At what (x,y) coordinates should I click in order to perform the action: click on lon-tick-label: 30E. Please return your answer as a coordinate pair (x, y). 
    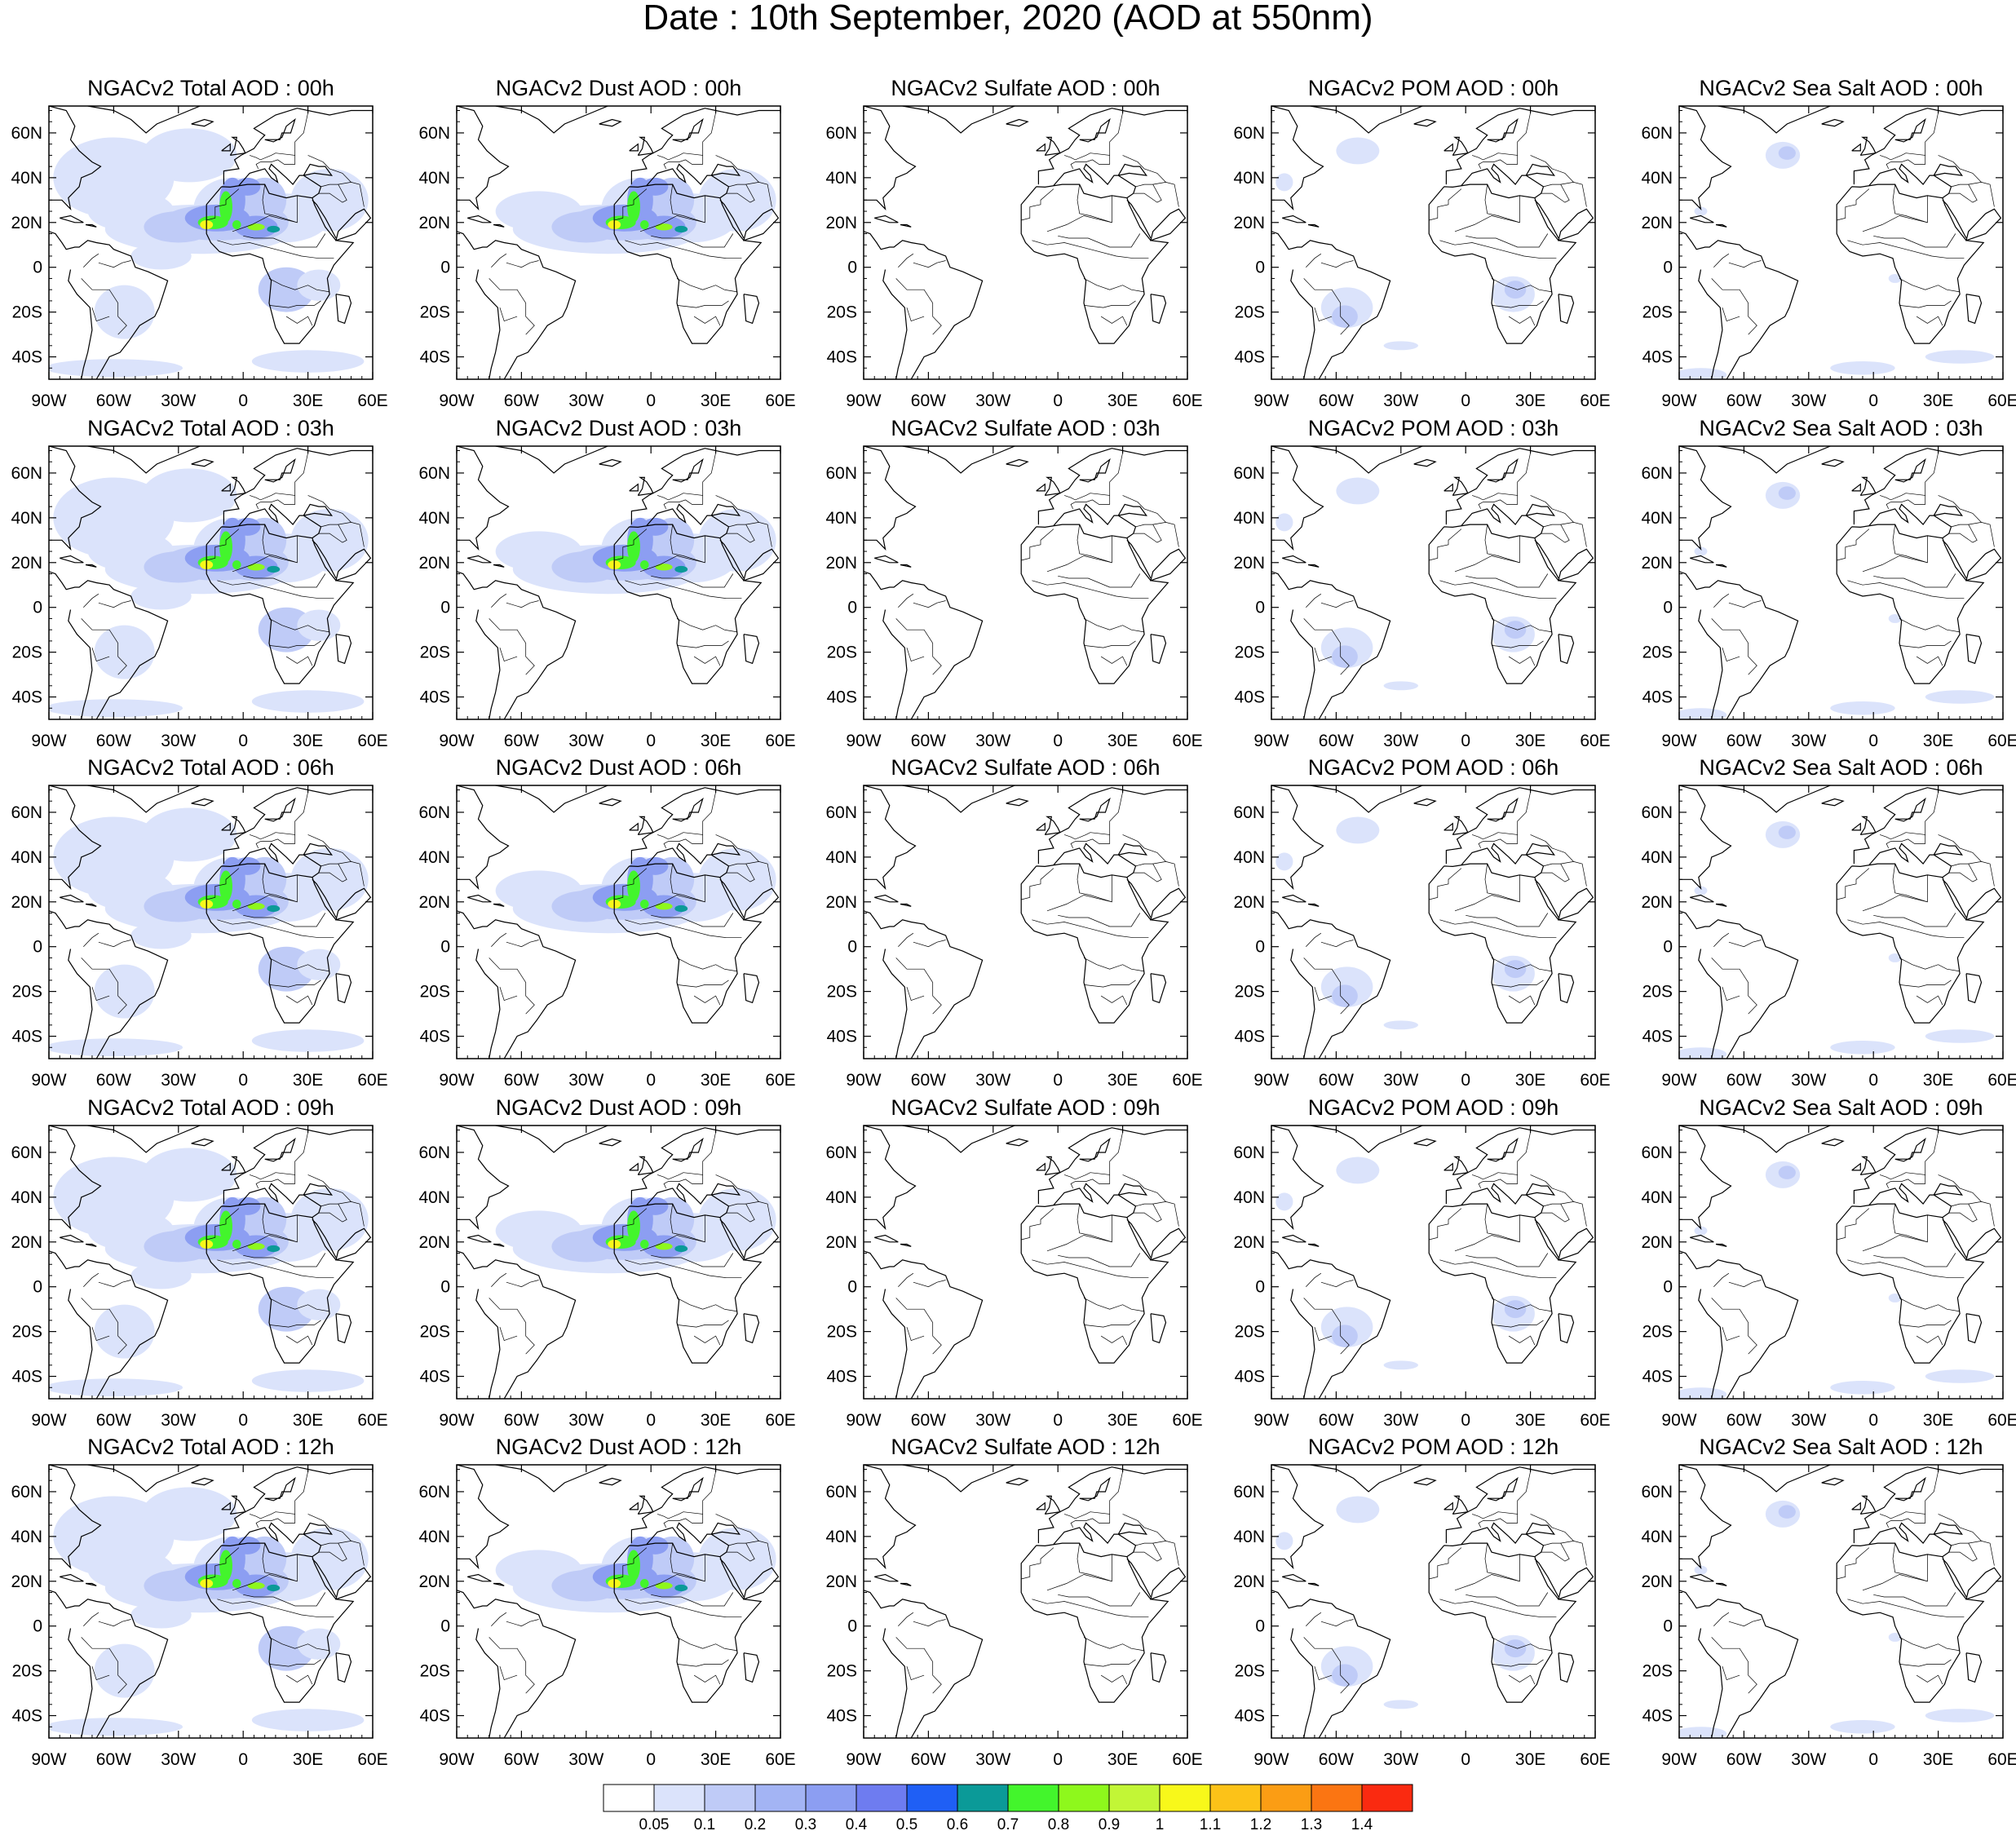
    Looking at the image, I should click on (1530, 400).